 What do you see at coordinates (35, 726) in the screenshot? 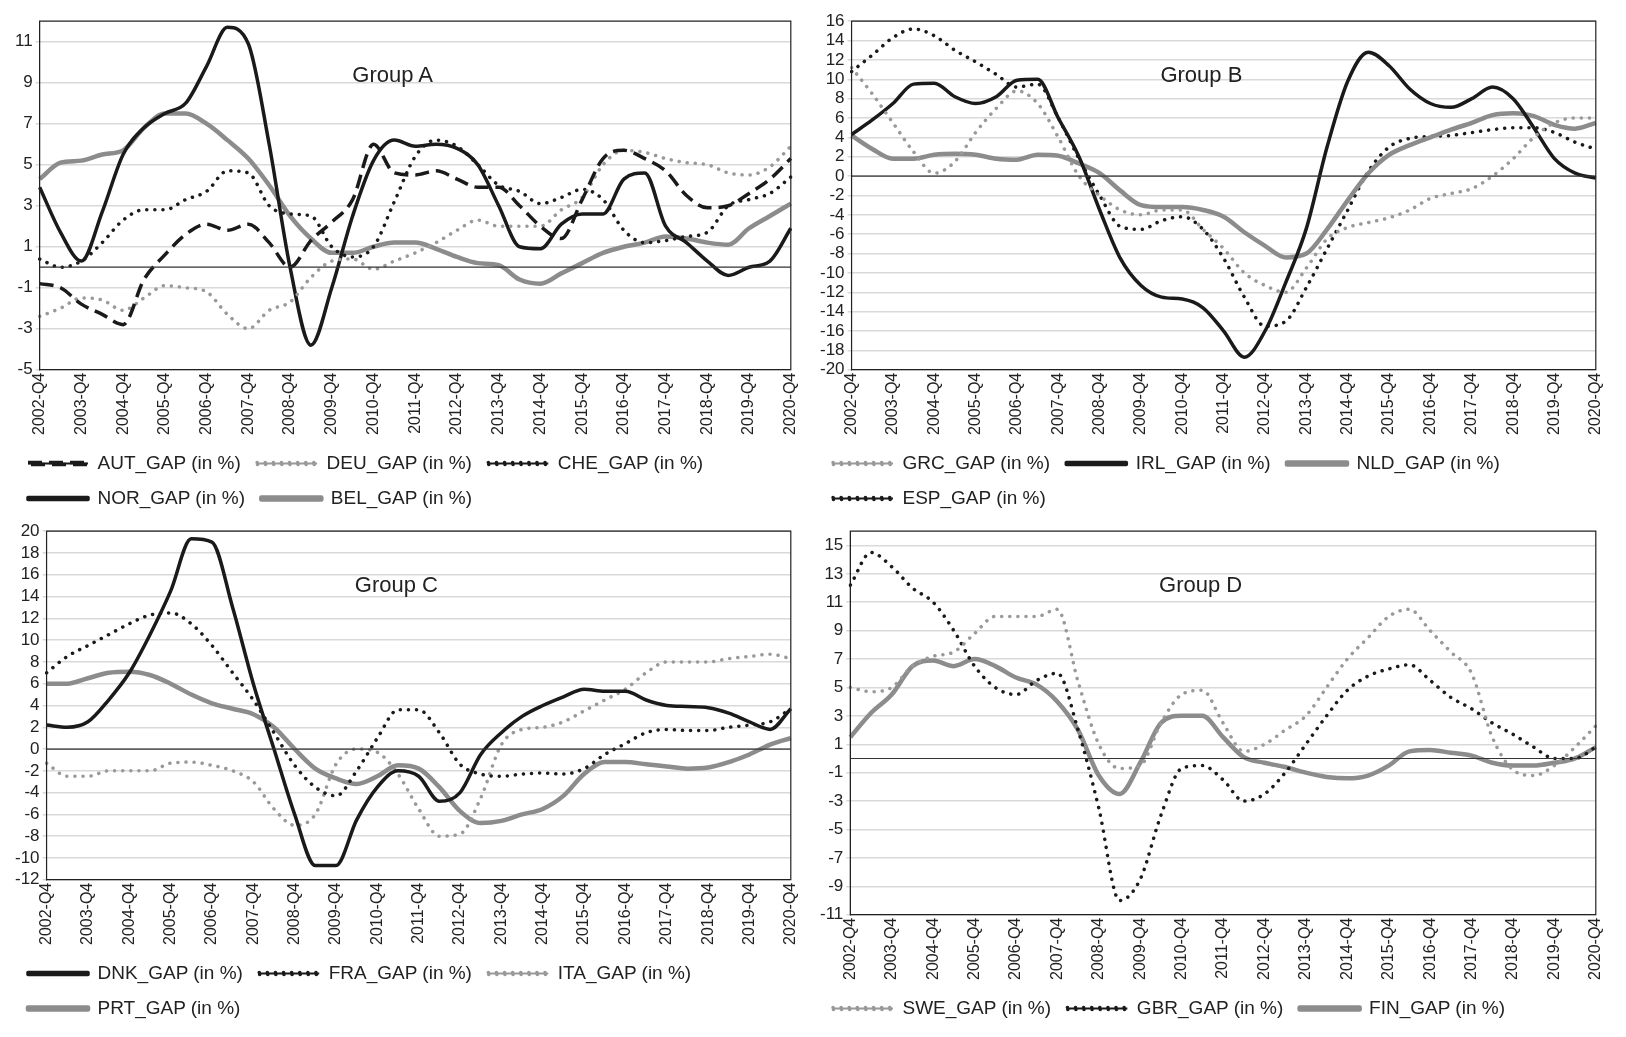
I see `y-tick-label: 2` at bounding box center [35, 726].